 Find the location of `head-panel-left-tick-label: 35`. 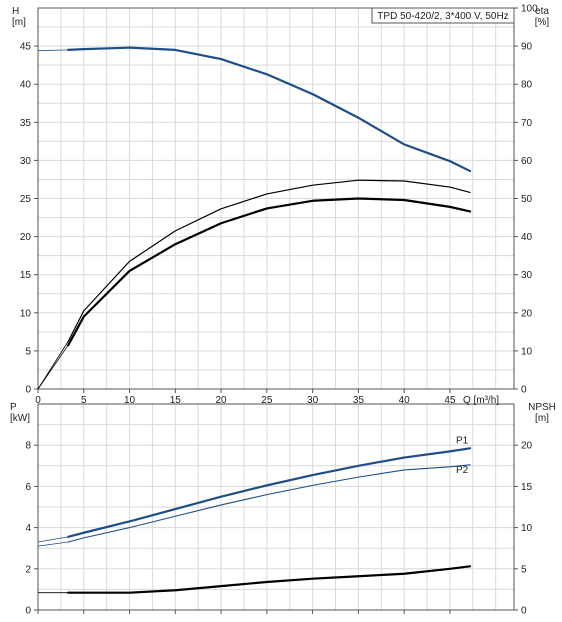

head-panel-left-tick-label: 35 is located at coordinates (26, 123).